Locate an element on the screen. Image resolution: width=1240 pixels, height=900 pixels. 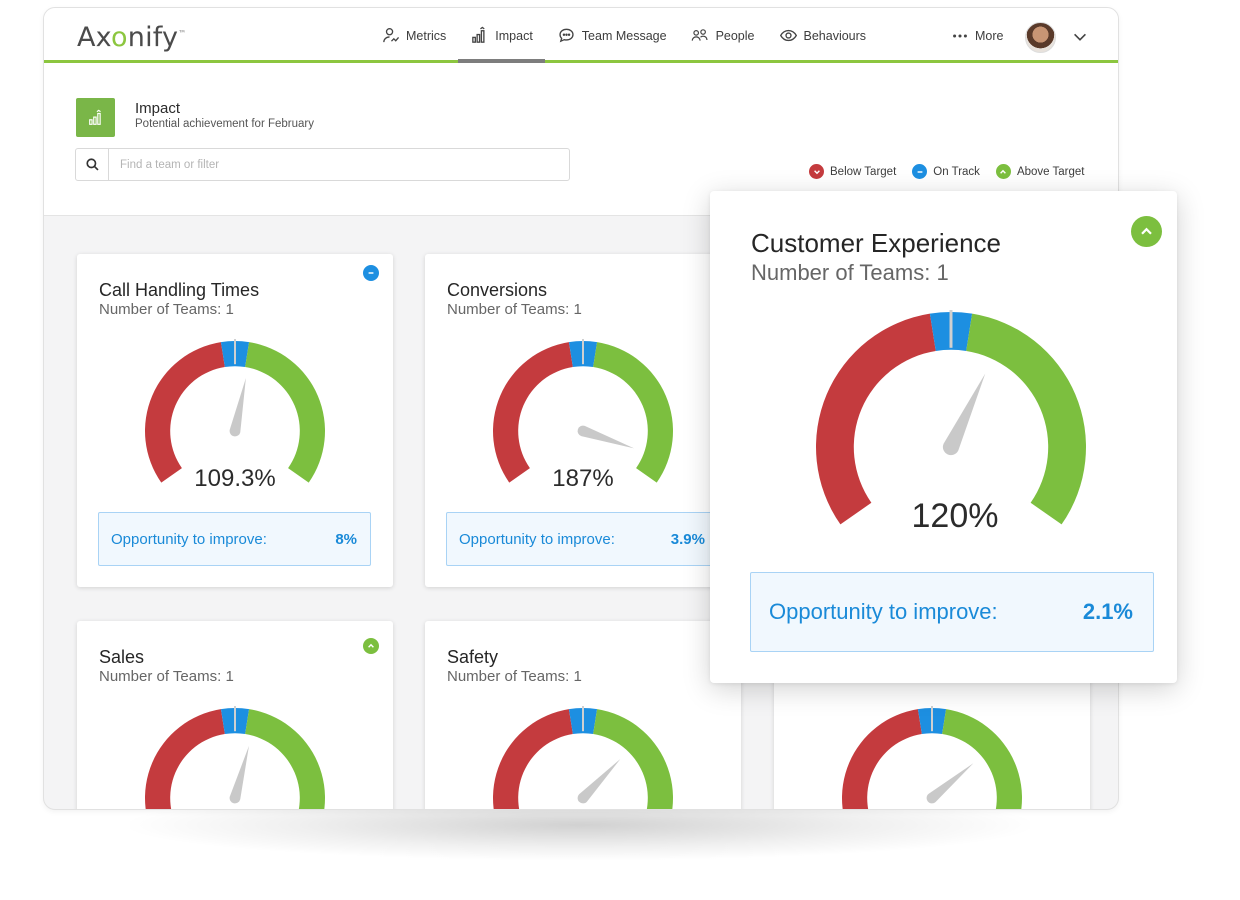
people-icon is located at coordinates (699, 35).